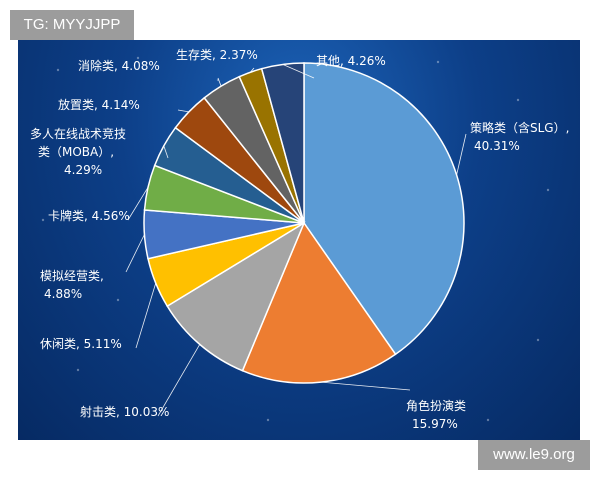  What do you see at coordinates (497, 146) in the screenshot?
I see `slice-value-0: 40.31%` at bounding box center [497, 146].